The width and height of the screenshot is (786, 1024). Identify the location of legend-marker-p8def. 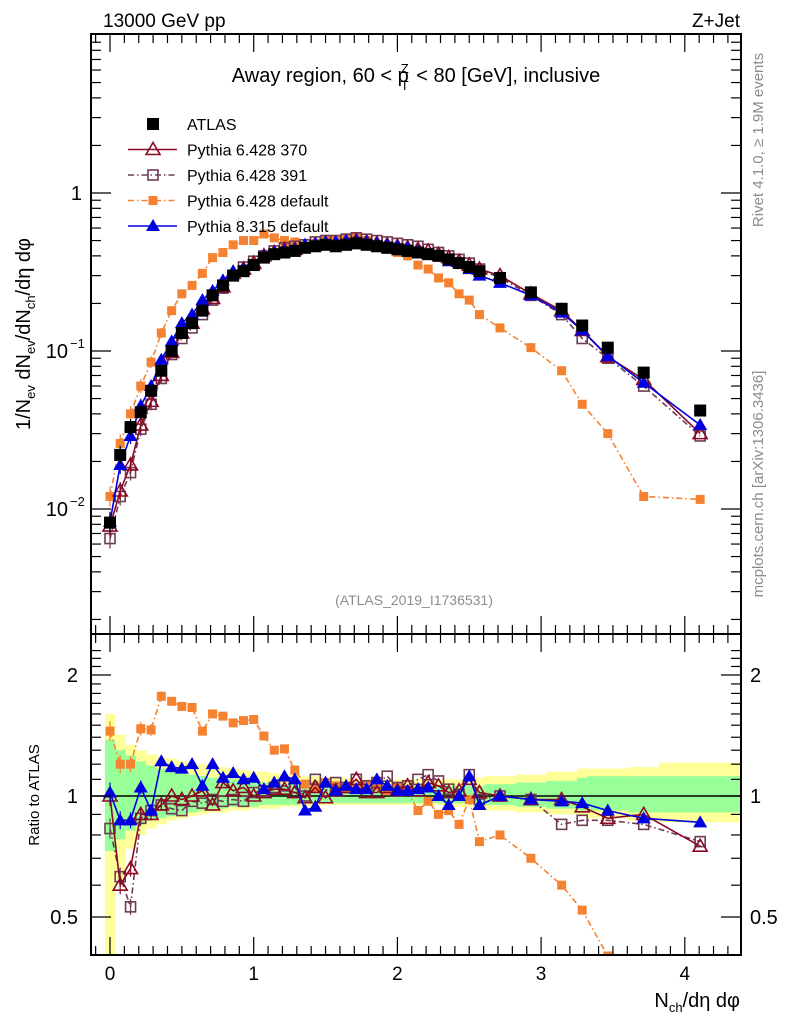
(153, 225).